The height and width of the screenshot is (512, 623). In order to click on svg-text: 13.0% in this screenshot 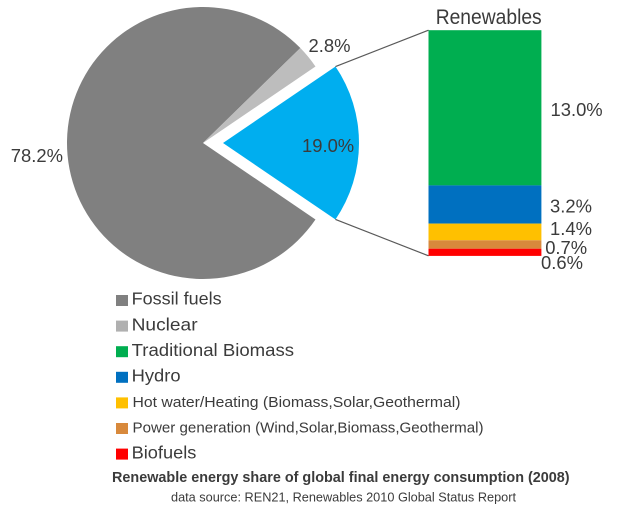, I will do `click(577, 109)`.